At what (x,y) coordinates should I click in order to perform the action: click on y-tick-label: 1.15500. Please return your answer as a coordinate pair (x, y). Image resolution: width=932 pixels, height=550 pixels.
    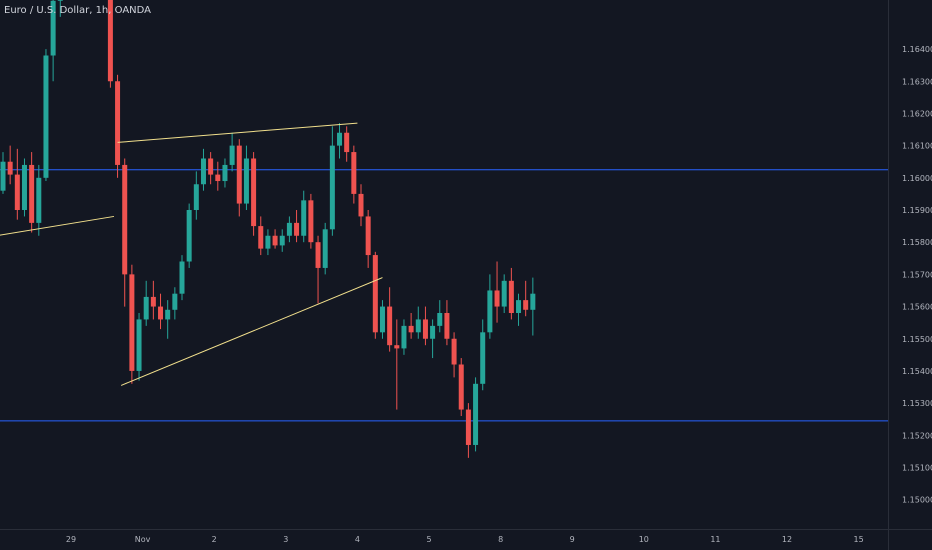
    Looking at the image, I should click on (917, 339).